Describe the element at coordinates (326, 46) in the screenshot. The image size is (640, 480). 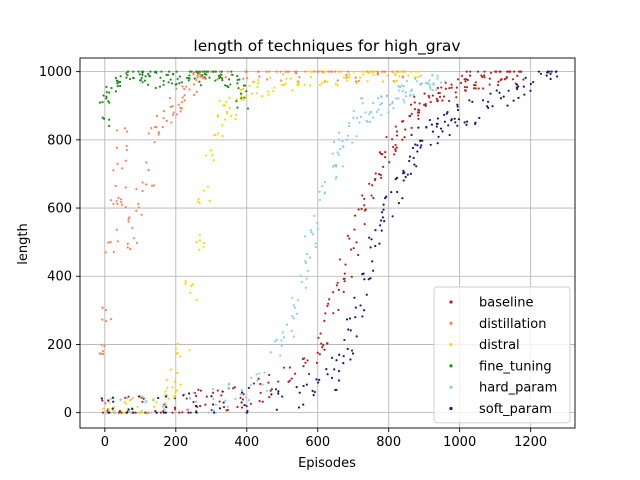
I see `chart-title: length of techniques for high_grav` at that location.